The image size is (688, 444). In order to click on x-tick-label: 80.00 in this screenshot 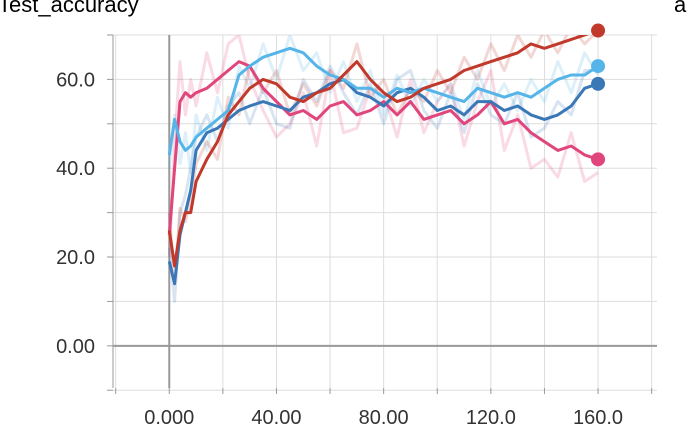, I will do `click(384, 418)`.